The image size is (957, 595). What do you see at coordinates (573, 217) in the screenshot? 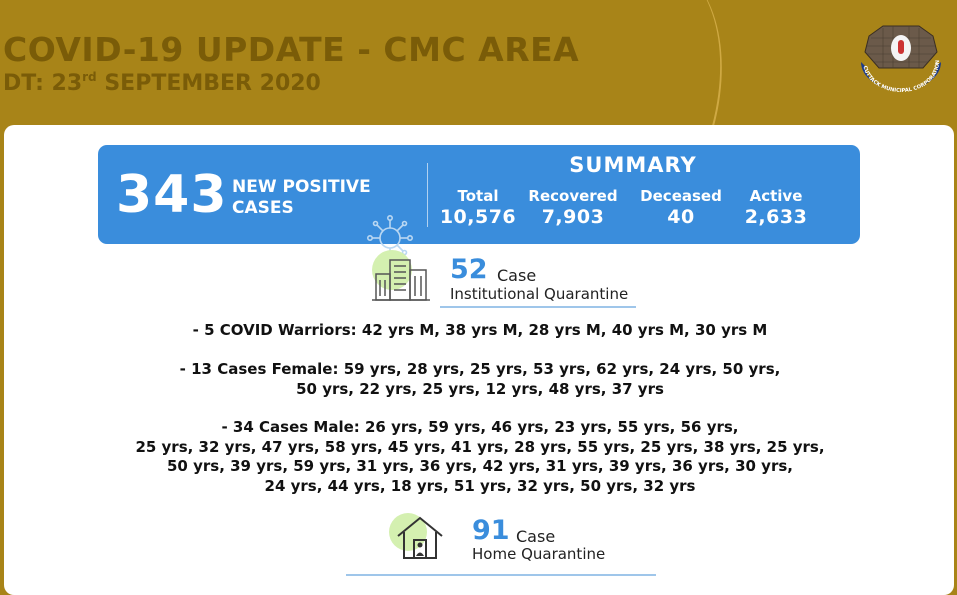
I see `stat-recovered-value: 7,903` at bounding box center [573, 217].